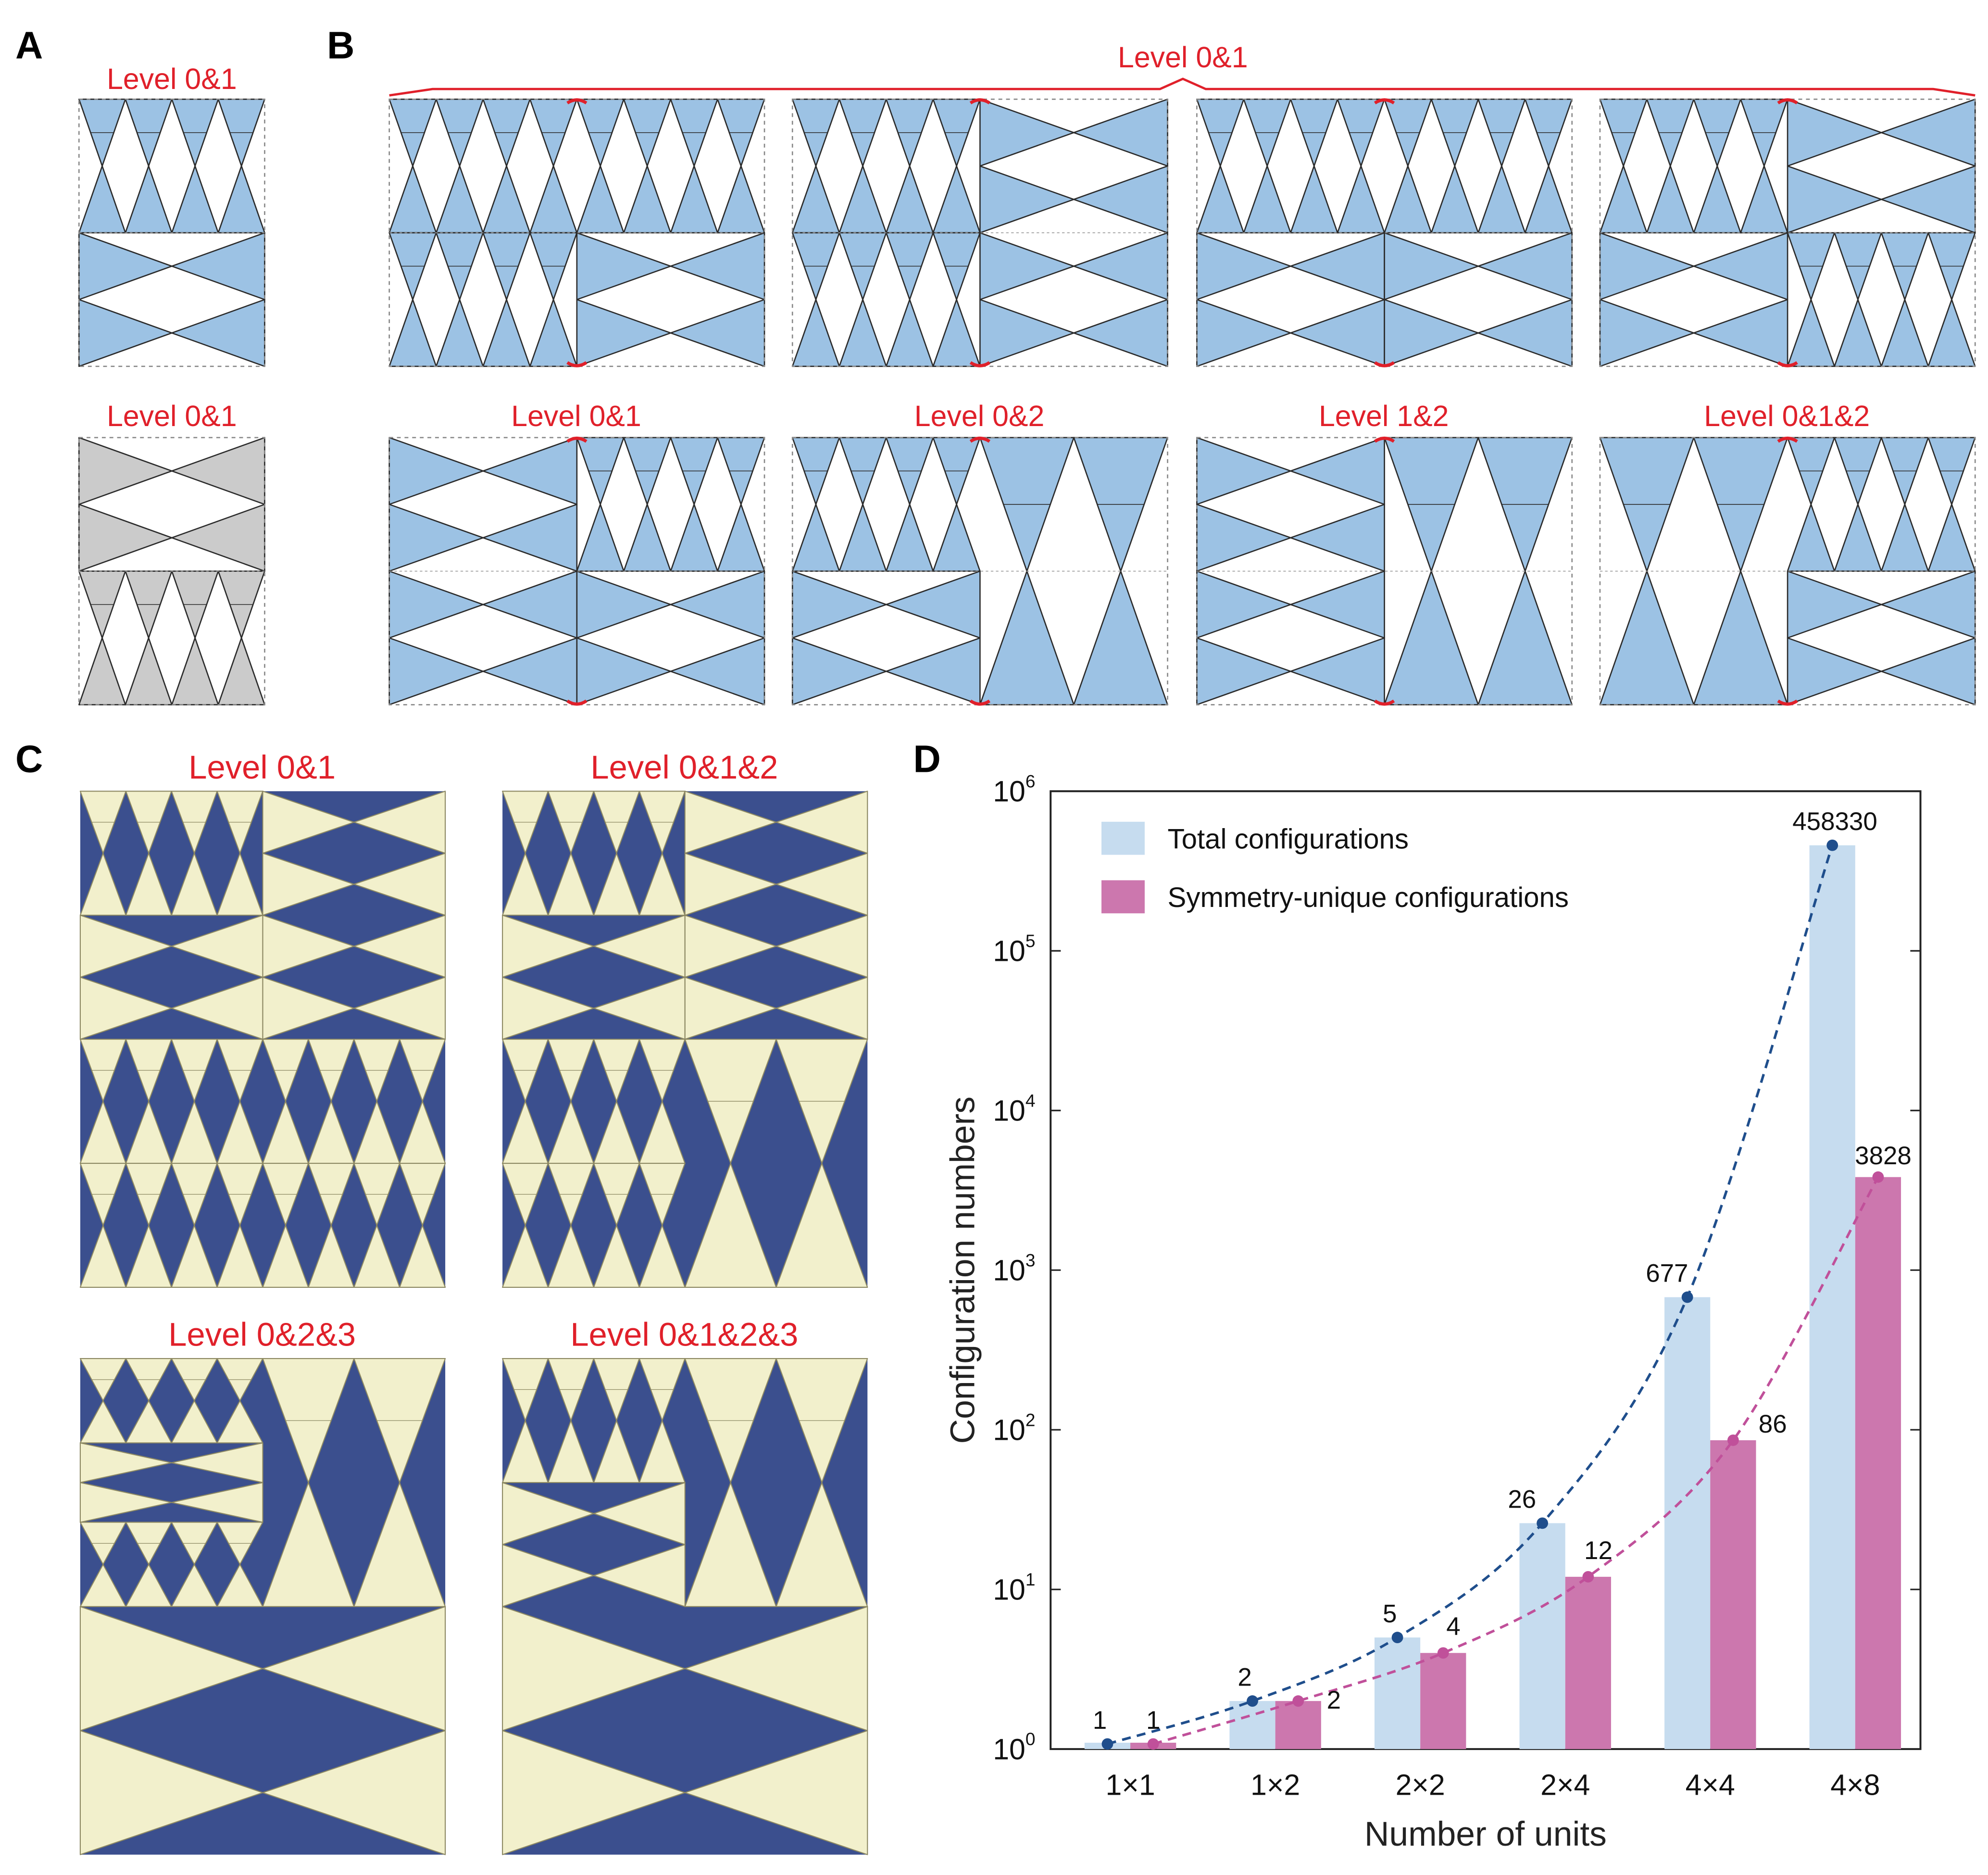  Describe the element at coordinates (1030, 1739) in the screenshot. I see `y-tick-exponent: 0` at that location.